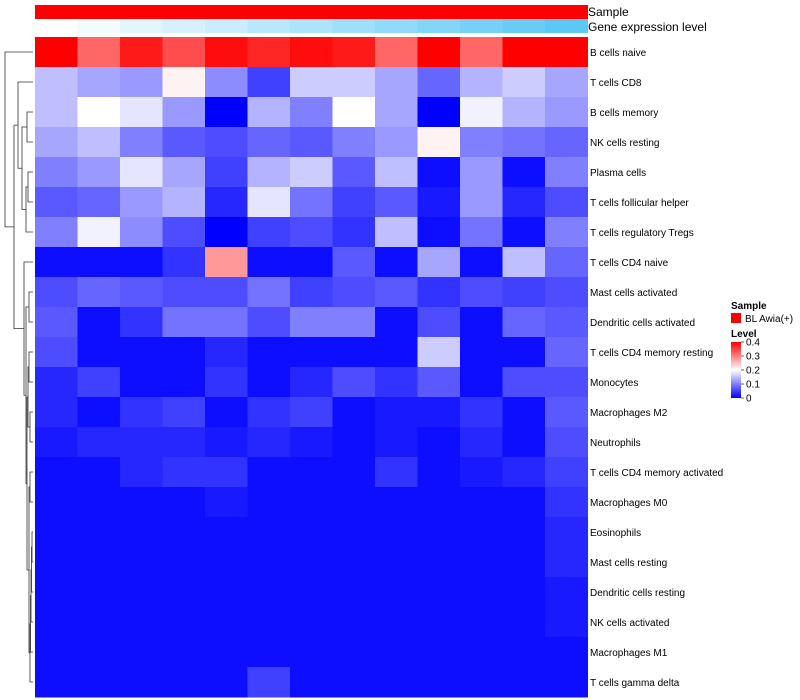 This screenshot has height=700, width=800. What do you see at coordinates (629, 413) in the screenshot?
I see `row-label: Macrophages M2` at bounding box center [629, 413].